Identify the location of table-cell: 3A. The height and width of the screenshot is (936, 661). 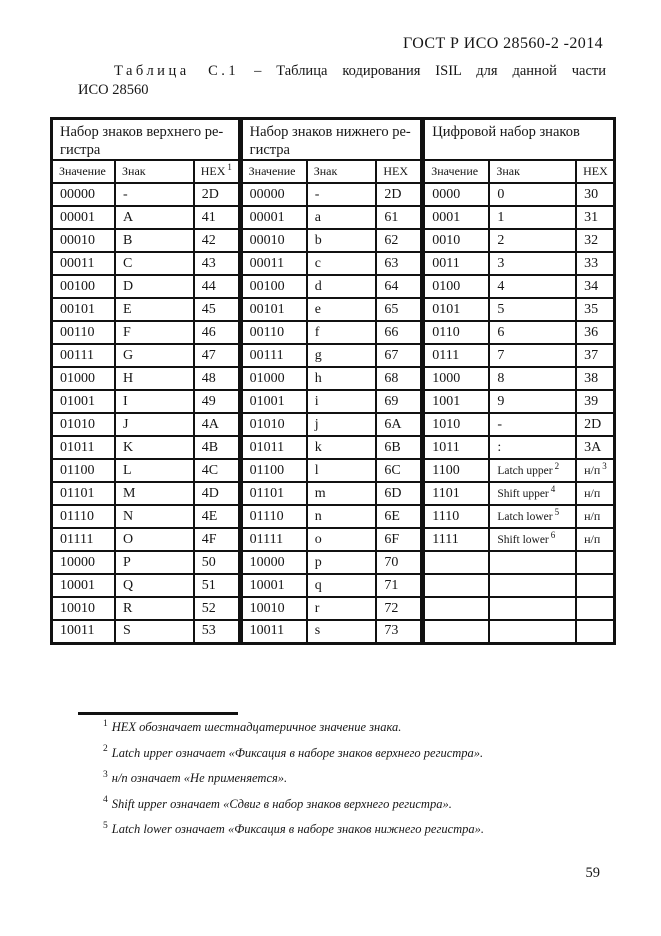
(595, 447).